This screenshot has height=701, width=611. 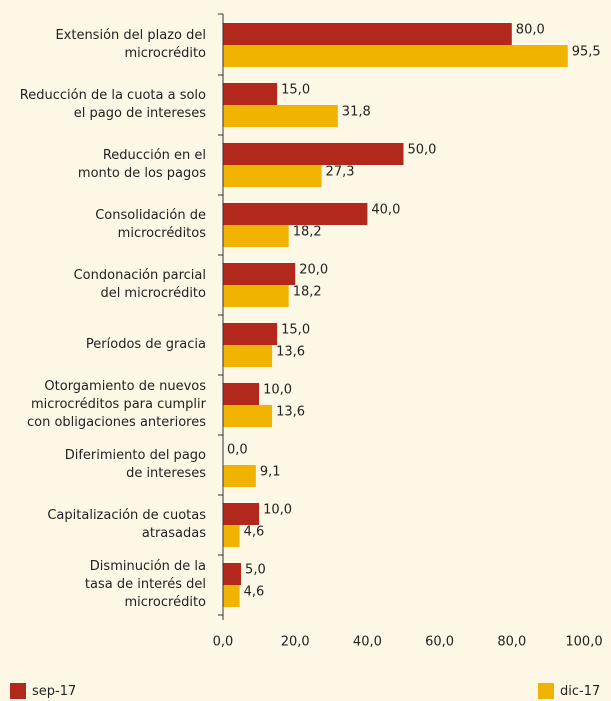 I want to click on category-label: Consolidación de microcréditos, so click(x=150, y=224).